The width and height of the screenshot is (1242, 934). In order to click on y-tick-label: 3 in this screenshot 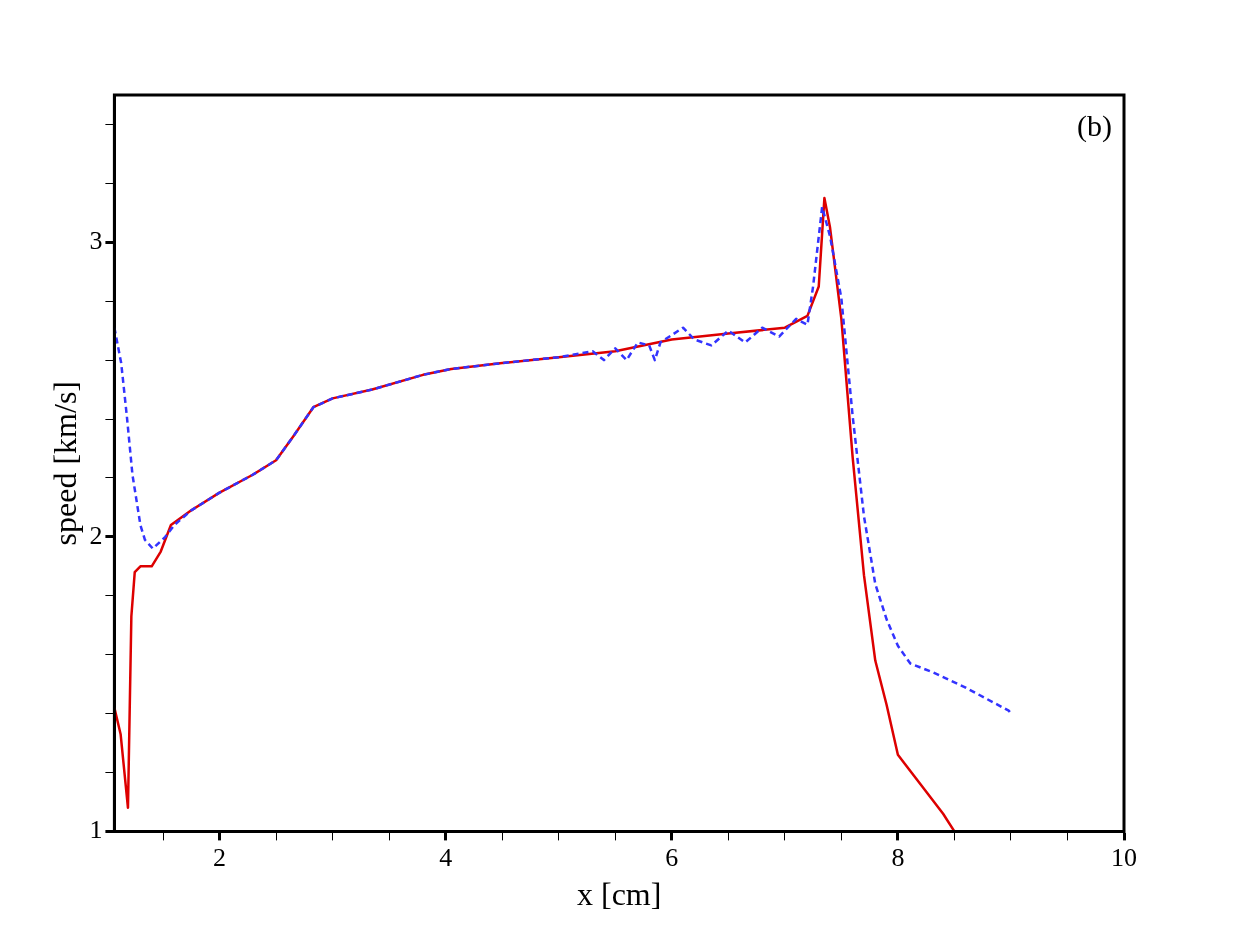, I will do `click(96, 241)`.